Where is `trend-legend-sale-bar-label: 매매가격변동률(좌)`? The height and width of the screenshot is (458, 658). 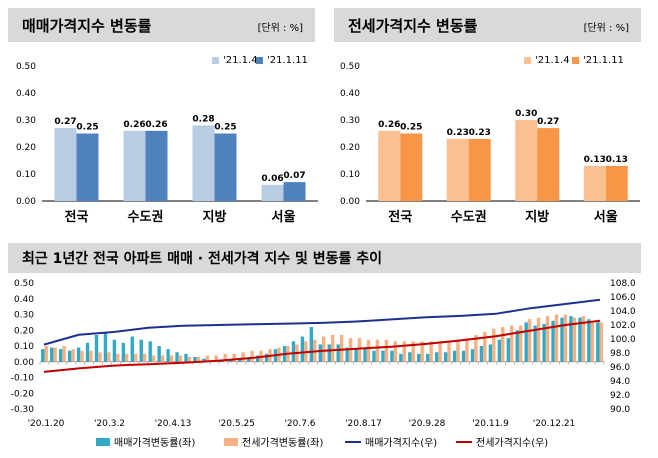 trend-legend-sale-bar-label: 매매가격변동률(좌) is located at coordinates (155, 443).